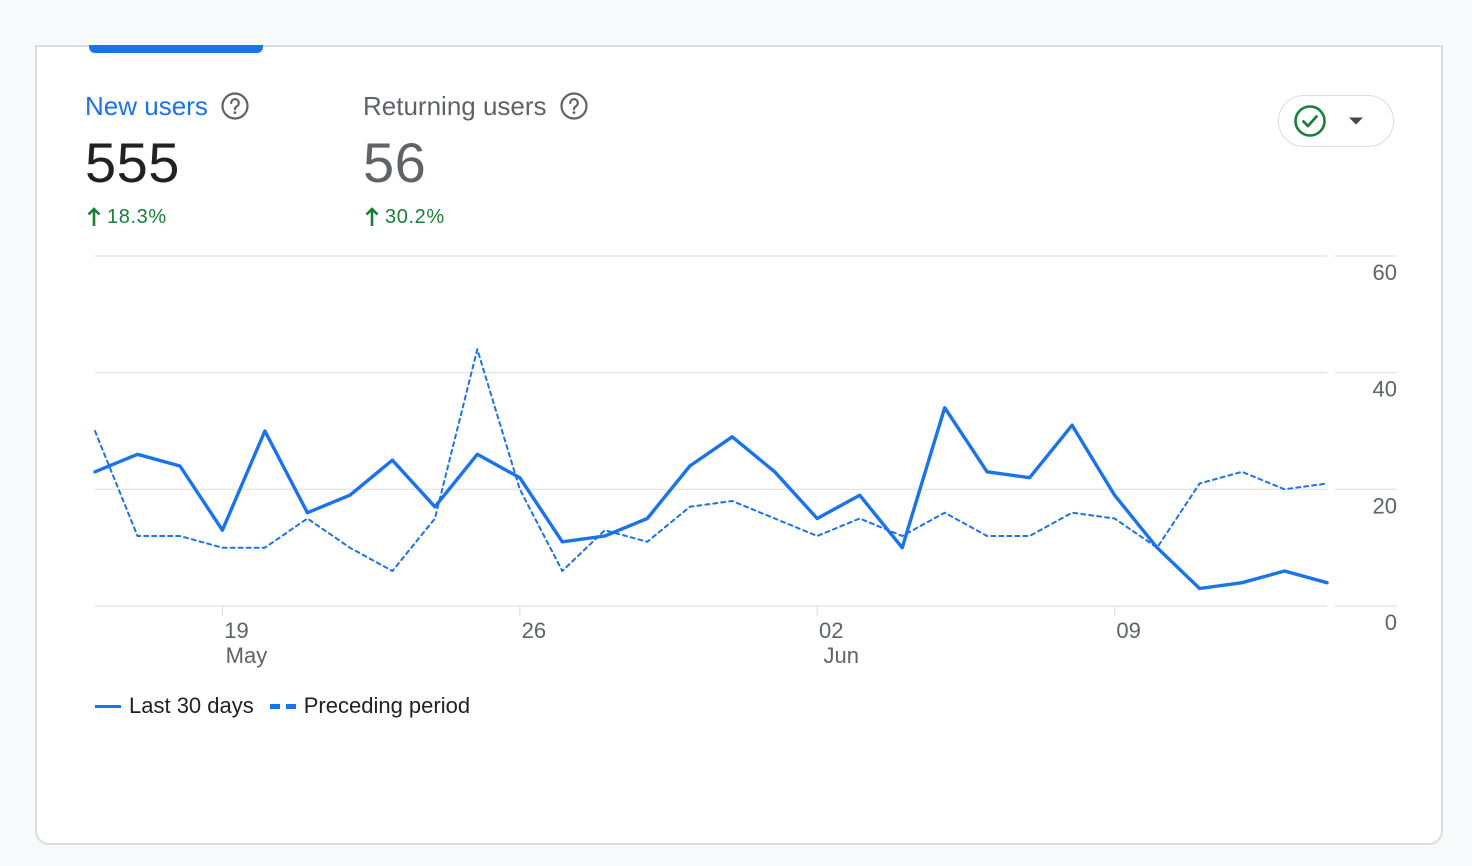 The image size is (1472, 866). Describe the element at coordinates (415, 217) in the screenshot. I see `metric-change-value: 30.2%` at that location.